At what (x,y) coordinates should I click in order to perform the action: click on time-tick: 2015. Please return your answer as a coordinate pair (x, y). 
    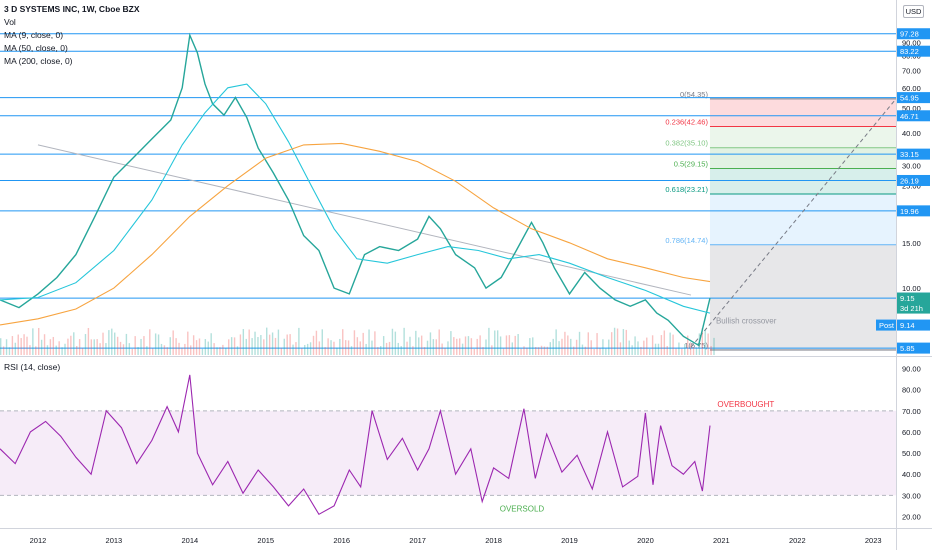
    Looking at the image, I should click on (265, 540).